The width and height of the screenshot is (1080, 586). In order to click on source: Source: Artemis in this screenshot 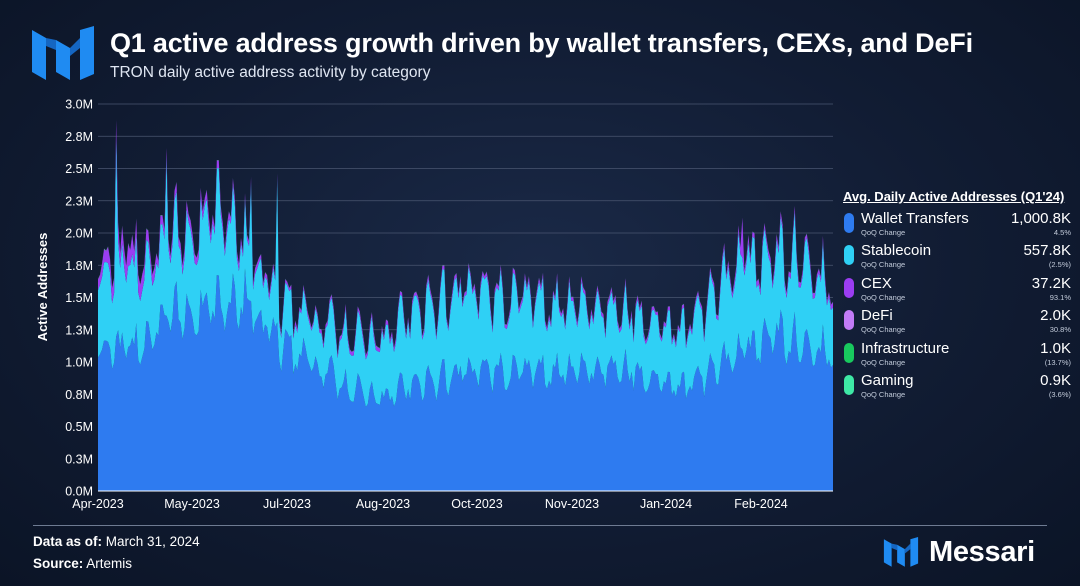, I will do `click(82, 563)`.